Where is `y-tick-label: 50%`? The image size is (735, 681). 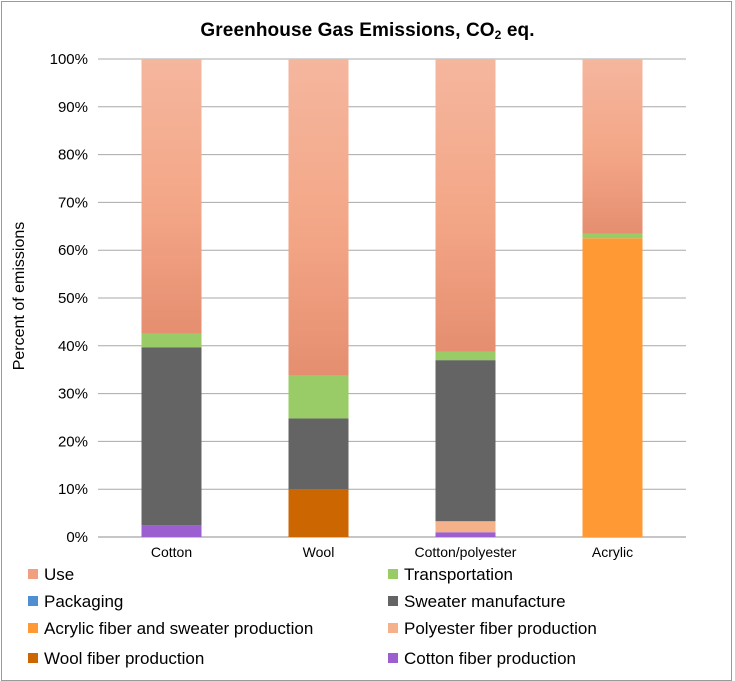
y-tick-label: 50% is located at coordinates (73, 298).